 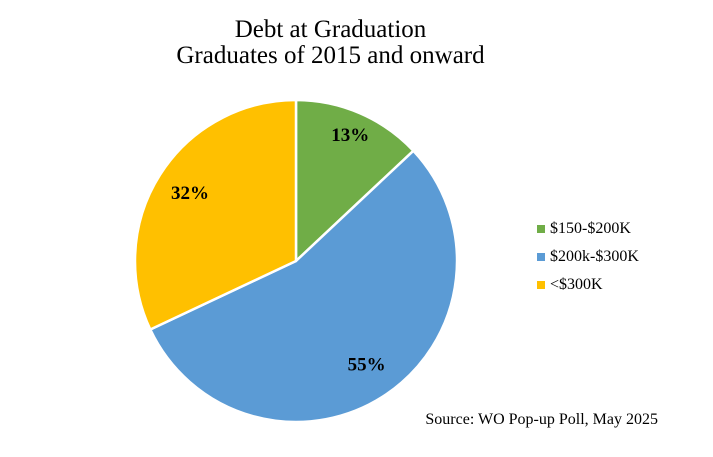 I want to click on legend-label: $150-$200K, so click(x=590, y=228).